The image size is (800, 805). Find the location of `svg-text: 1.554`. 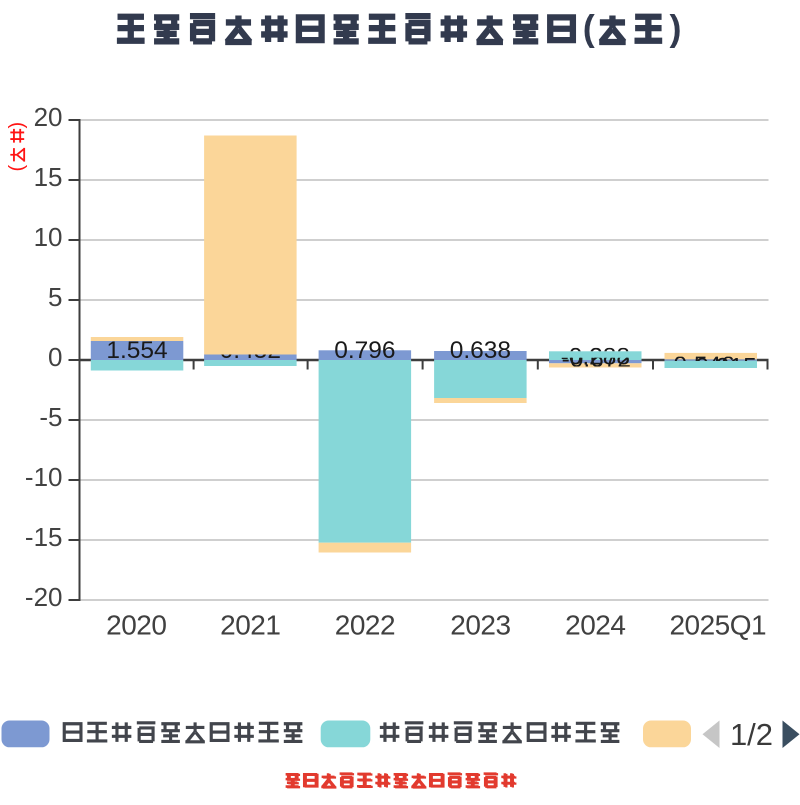

svg-text: 1.554 is located at coordinates (136, 350).